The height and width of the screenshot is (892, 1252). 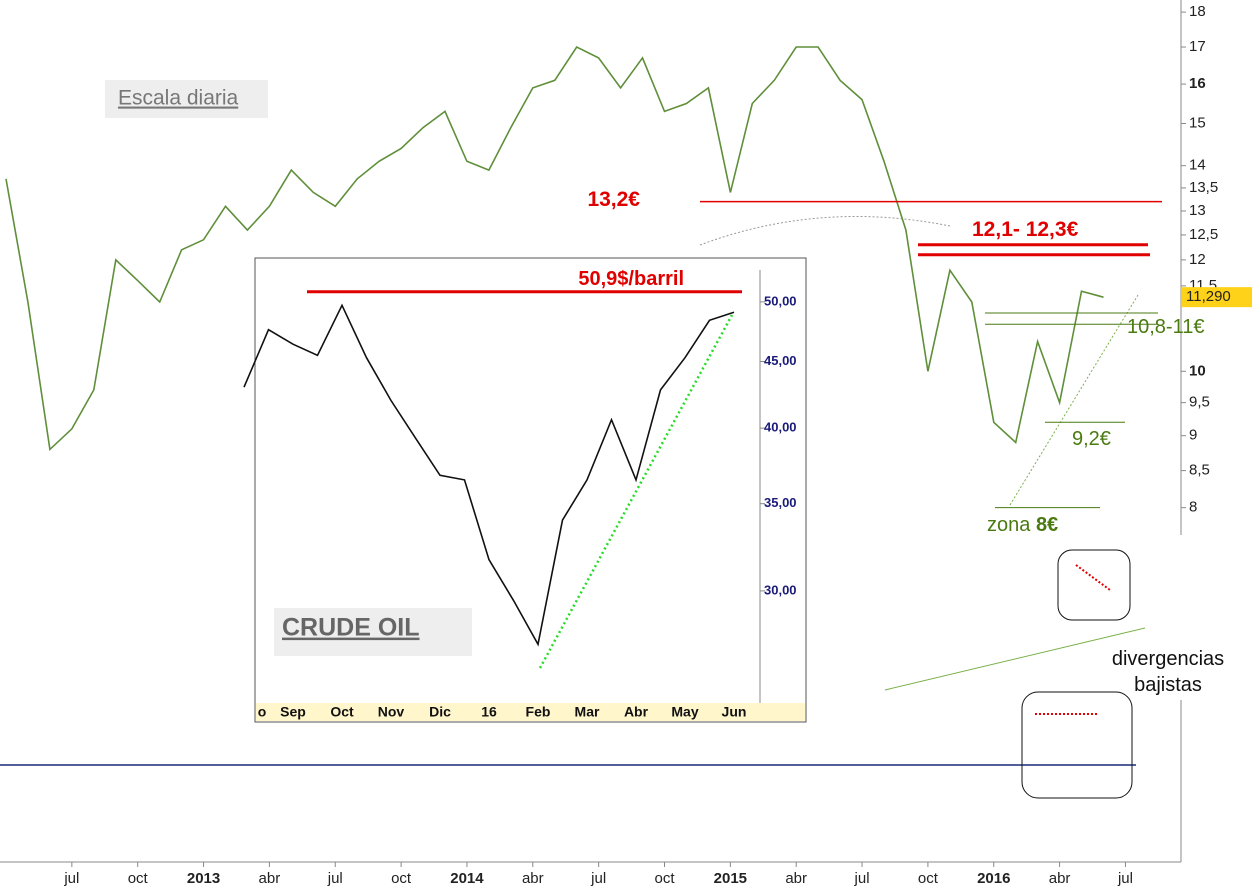 What do you see at coordinates (440, 712) in the screenshot?
I see `x-tick-label: Dic` at bounding box center [440, 712].